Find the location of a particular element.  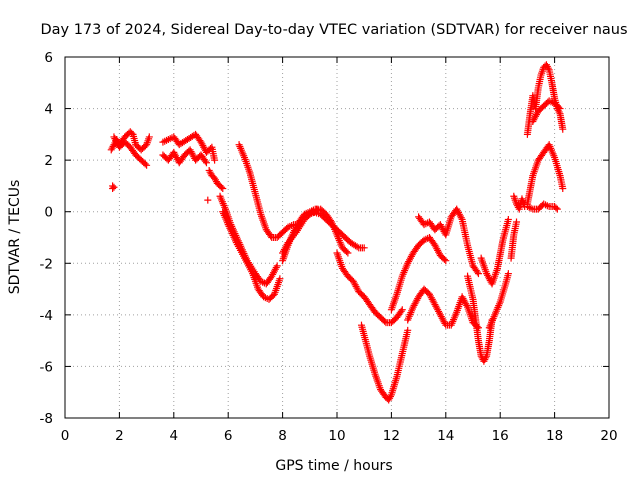

x-tick-label: 18 is located at coordinates (554, 436).